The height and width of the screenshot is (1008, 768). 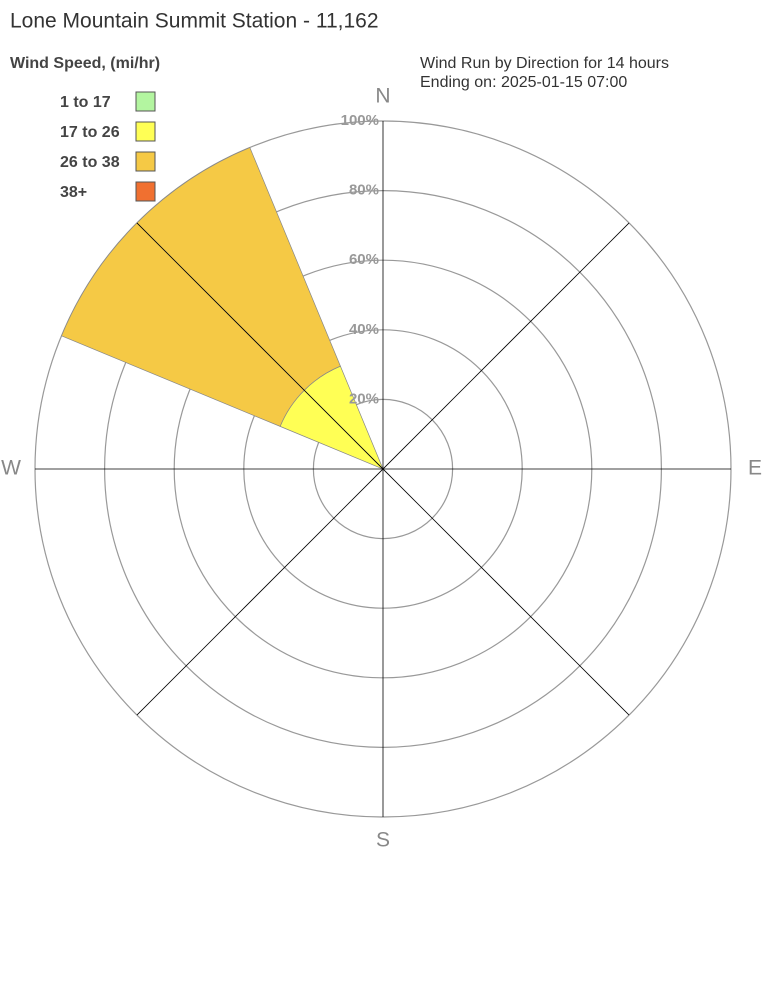 I want to click on wedge, so click(x=238, y=269).